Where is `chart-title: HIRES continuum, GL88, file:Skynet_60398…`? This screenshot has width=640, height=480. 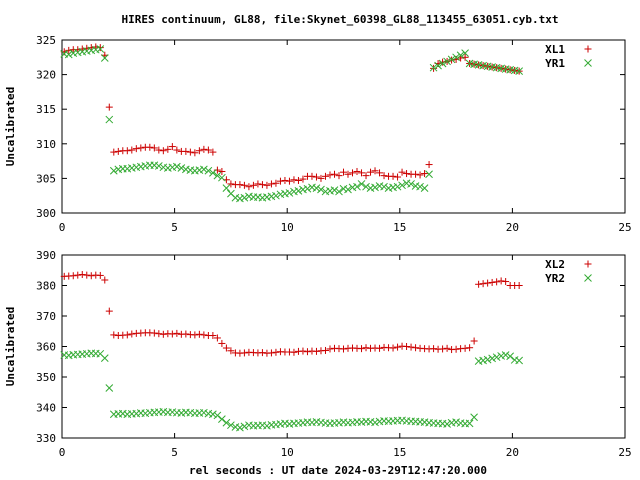
chart-title: HIRES continuum, GL88, file:Skynet_60398… is located at coordinates (339, 19).